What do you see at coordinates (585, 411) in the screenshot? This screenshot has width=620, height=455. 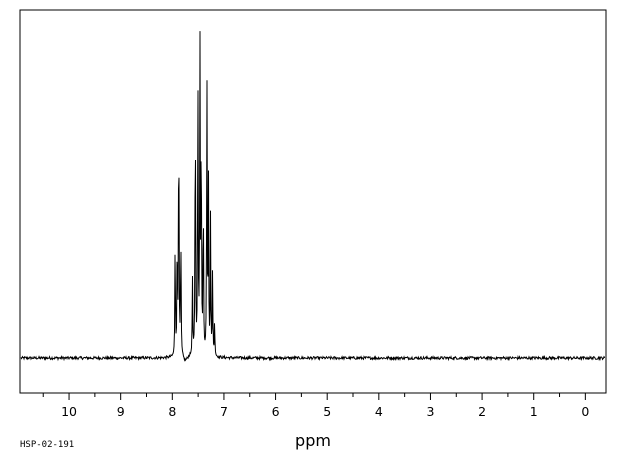 I see `x-tick-label: 0` at bounding box center [585, 411].